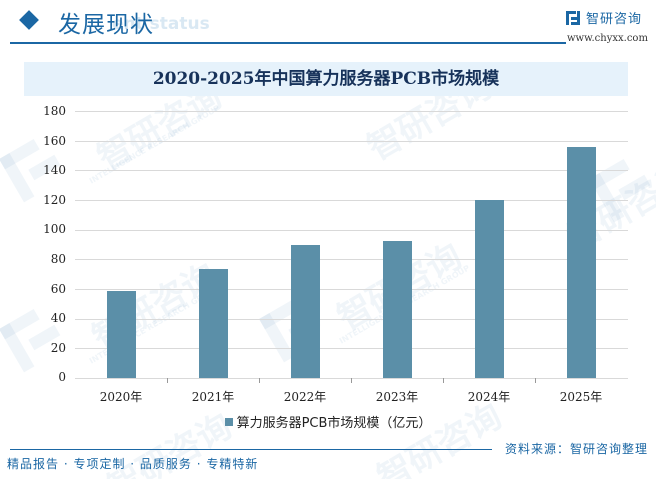  I want to click on chart-title-bar: 2020-2025年中国算力服务器PCB市场规模, so click(326, 79).